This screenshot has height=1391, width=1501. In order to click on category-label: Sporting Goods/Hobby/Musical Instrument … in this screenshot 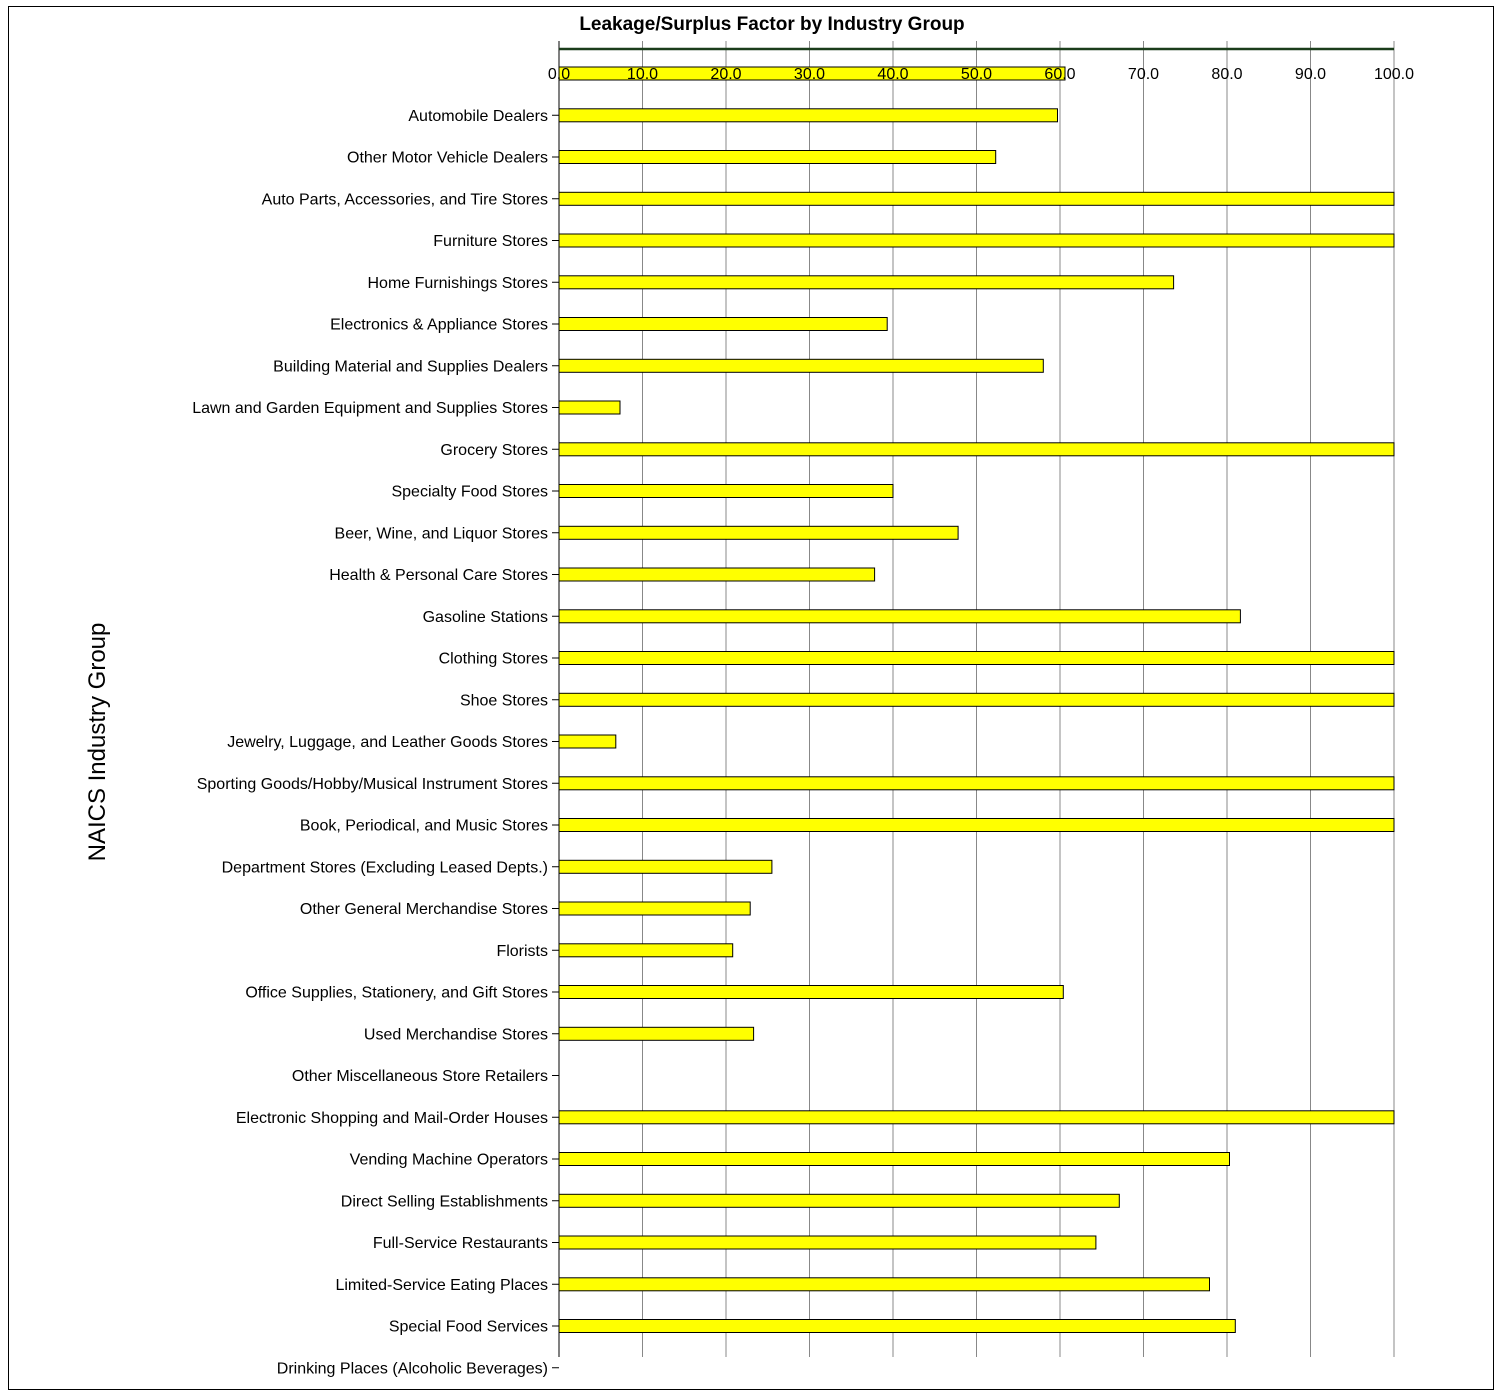, I will do `click(372, 784)`.